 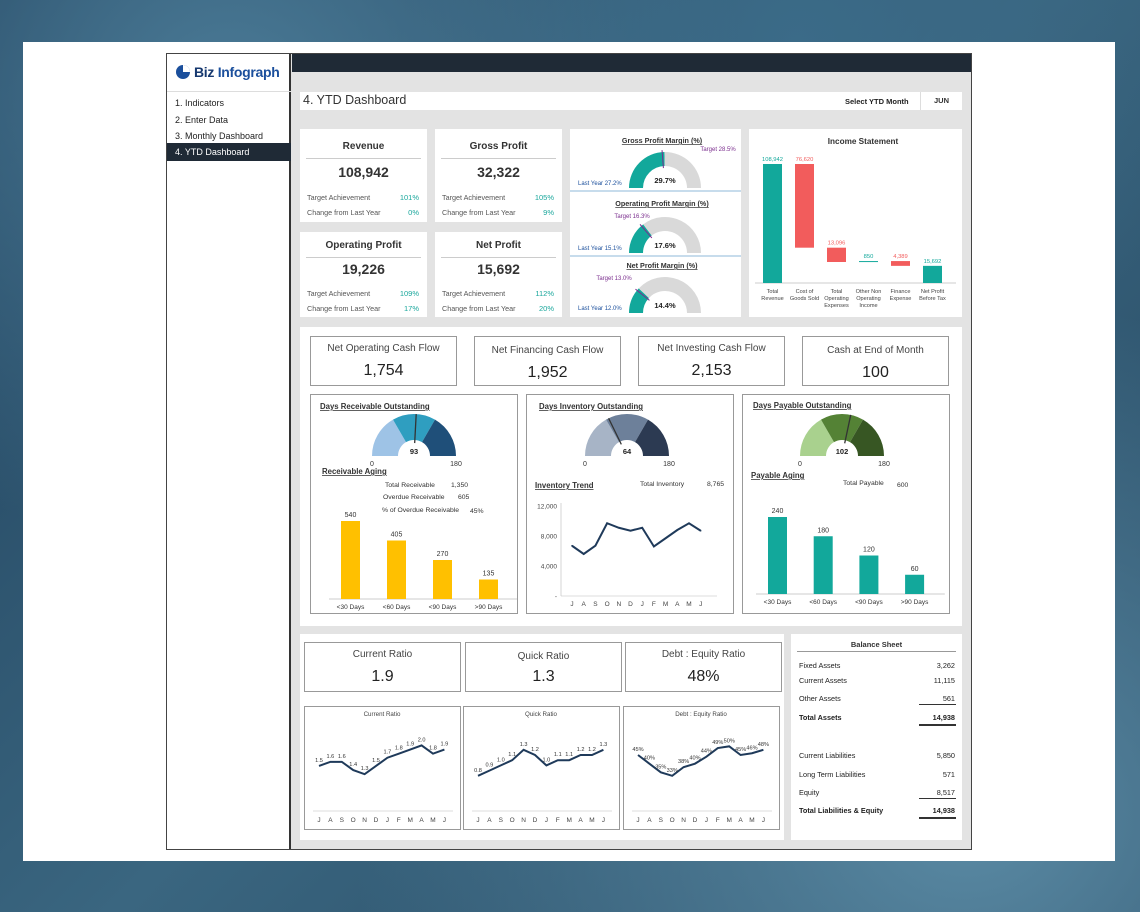 I want to click on bar-data-label: 405, so click(x=397, y=535).